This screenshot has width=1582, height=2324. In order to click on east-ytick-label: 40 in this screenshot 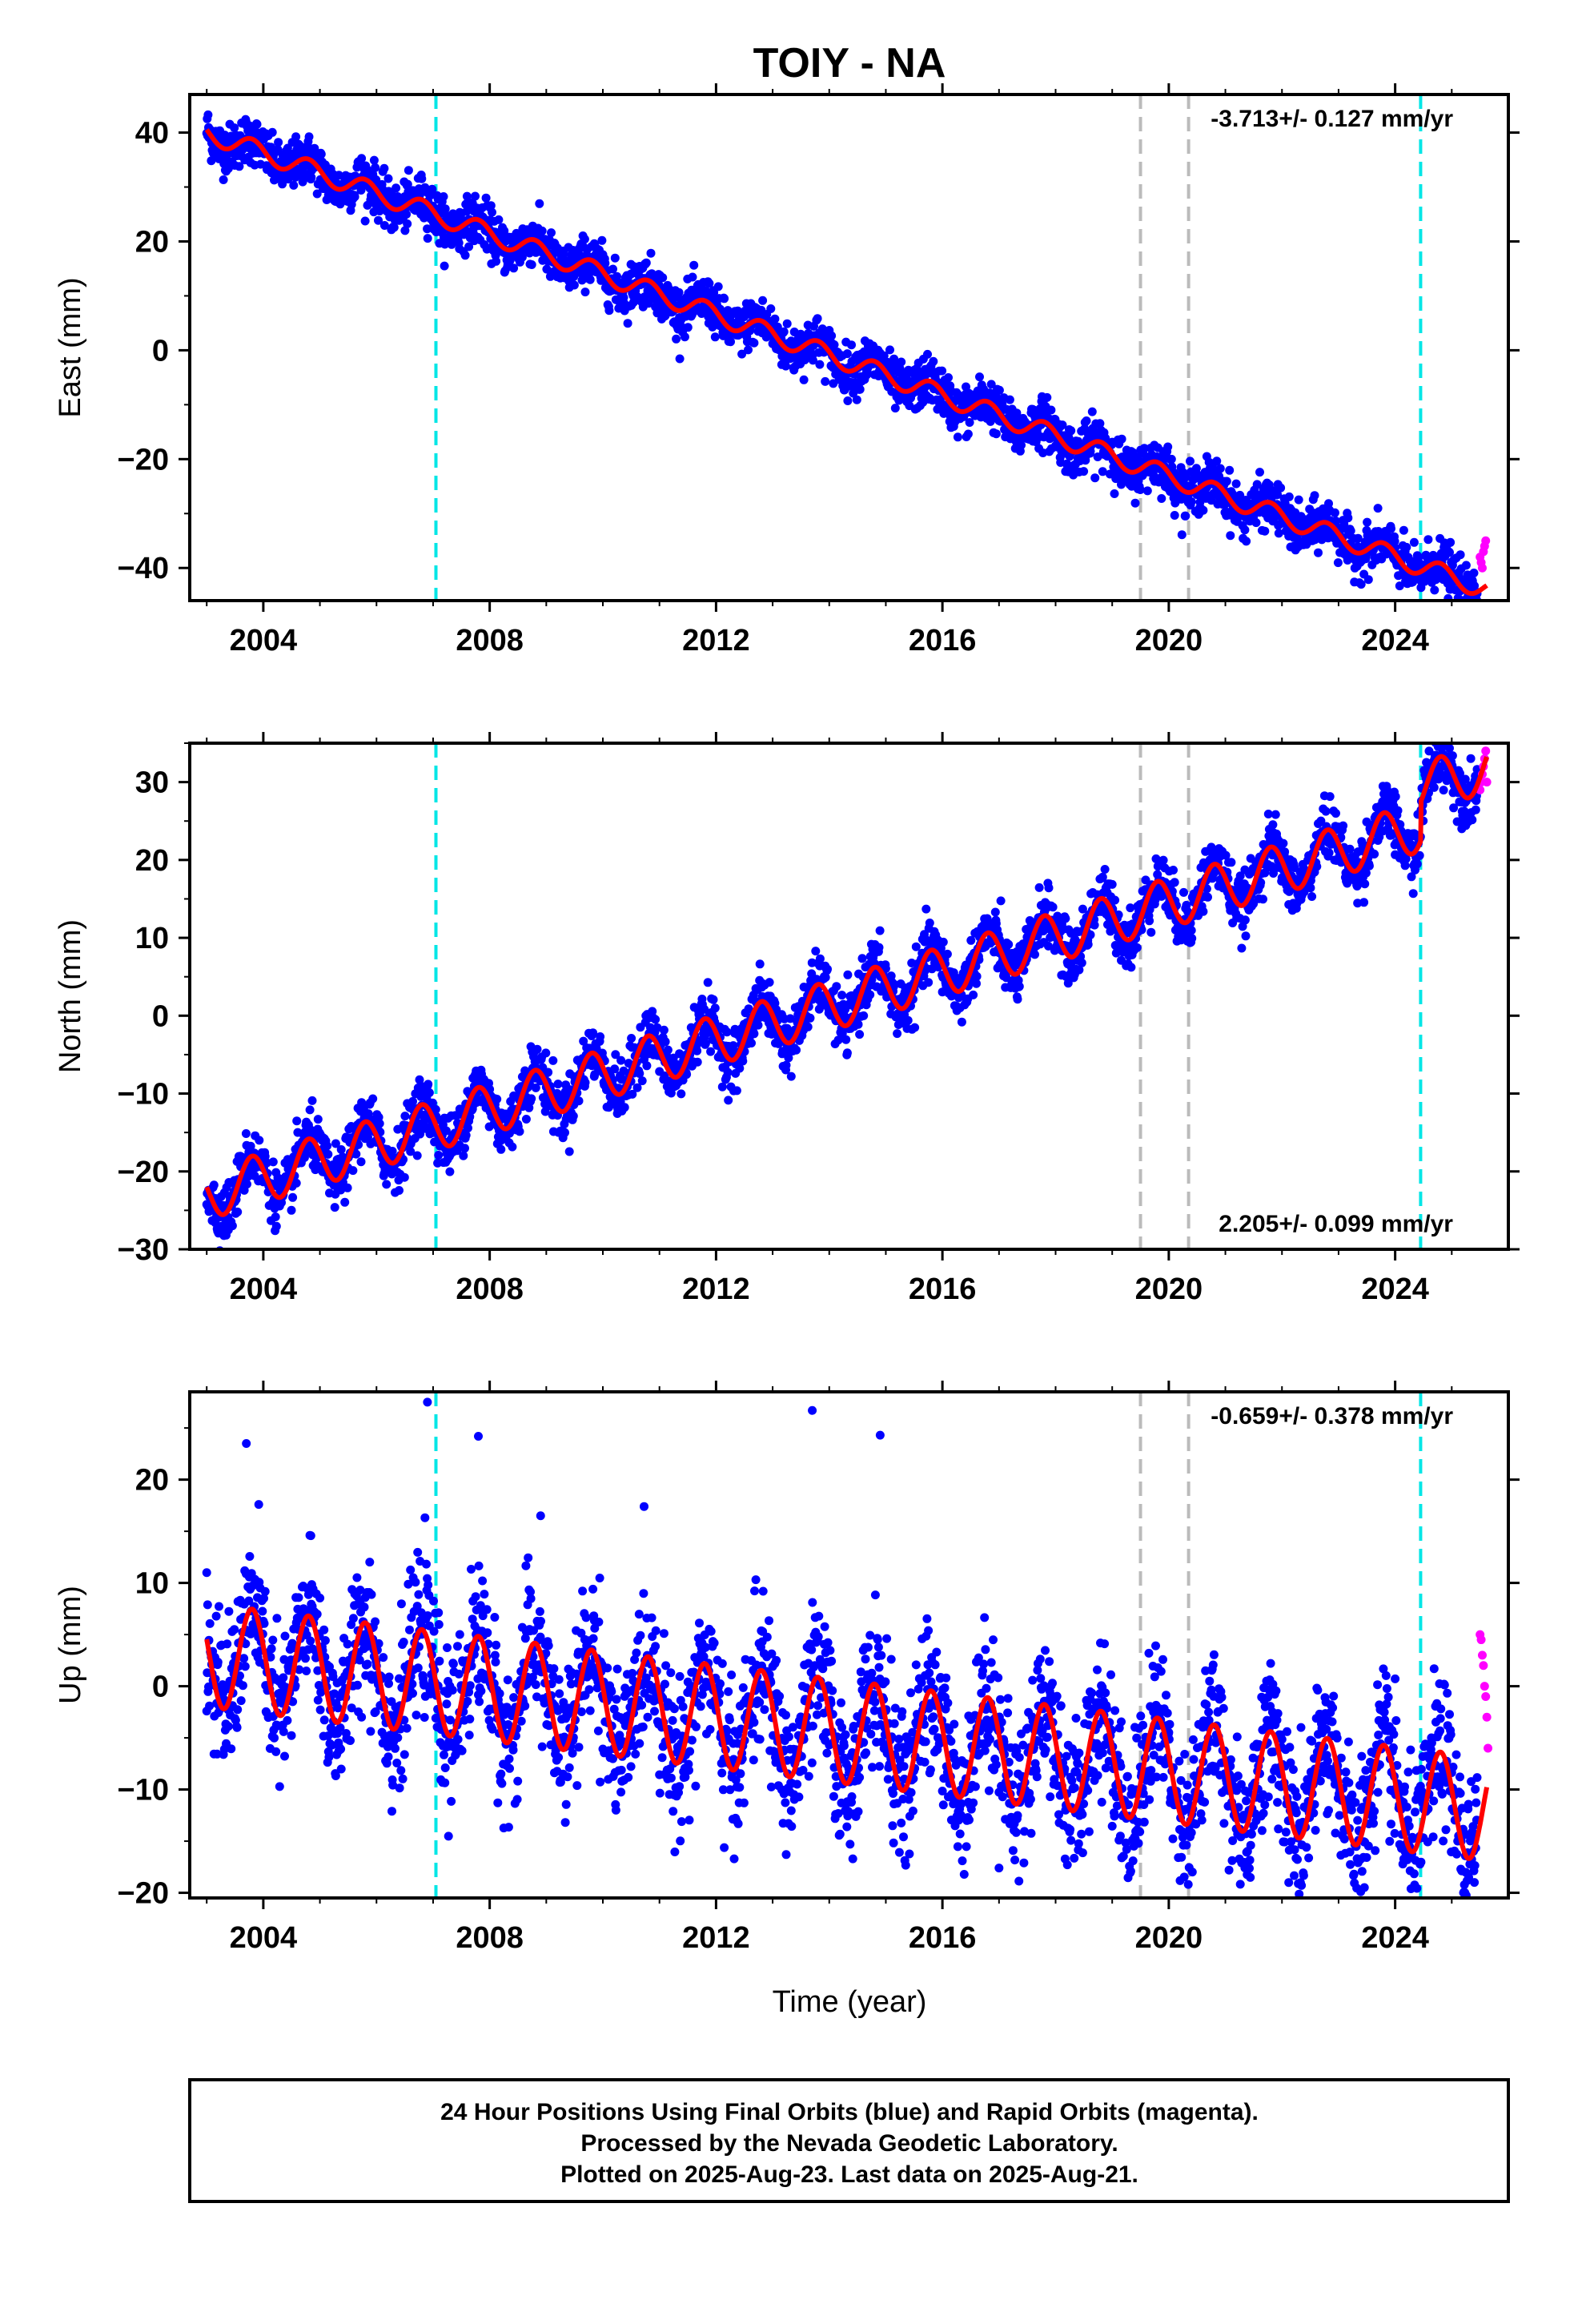, I will do `click(152, 134)`.